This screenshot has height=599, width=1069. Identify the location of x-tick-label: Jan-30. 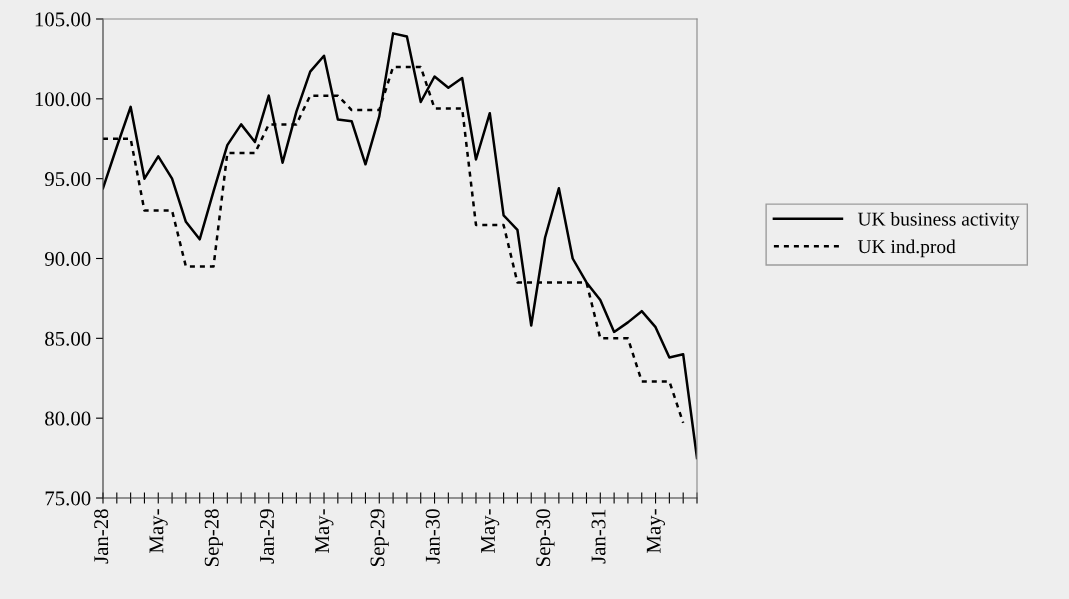
(432, 536).